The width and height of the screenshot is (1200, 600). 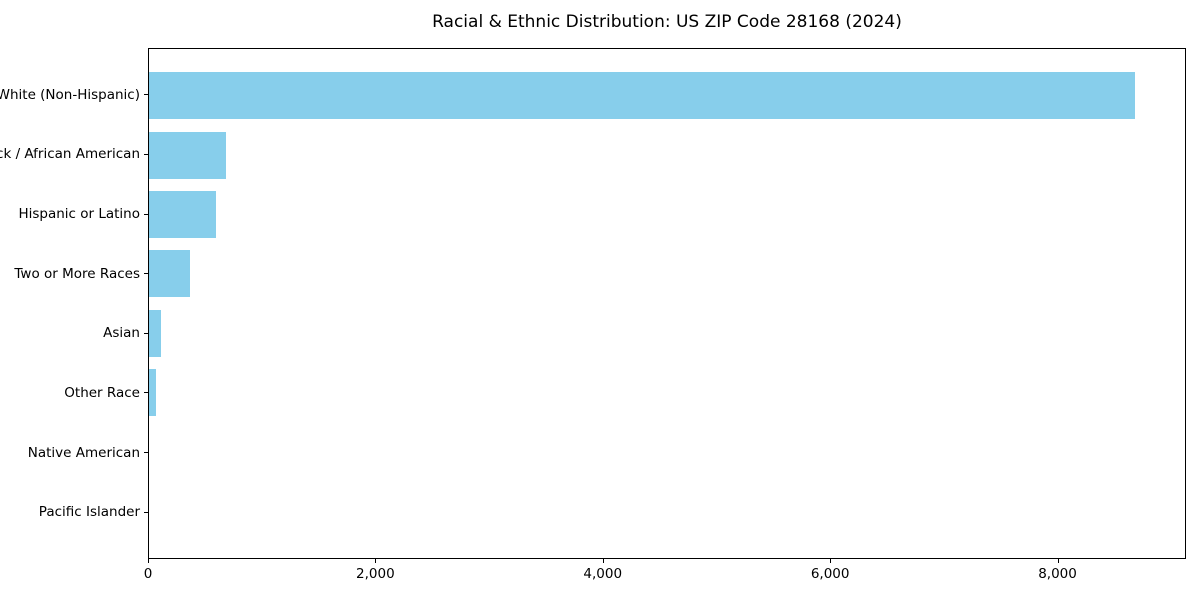 What do you see at coordinates (70, 94) in the screenshot?
I see `y-tick-label: White (Non-Hispanic)` at bounding box center [70, 94].